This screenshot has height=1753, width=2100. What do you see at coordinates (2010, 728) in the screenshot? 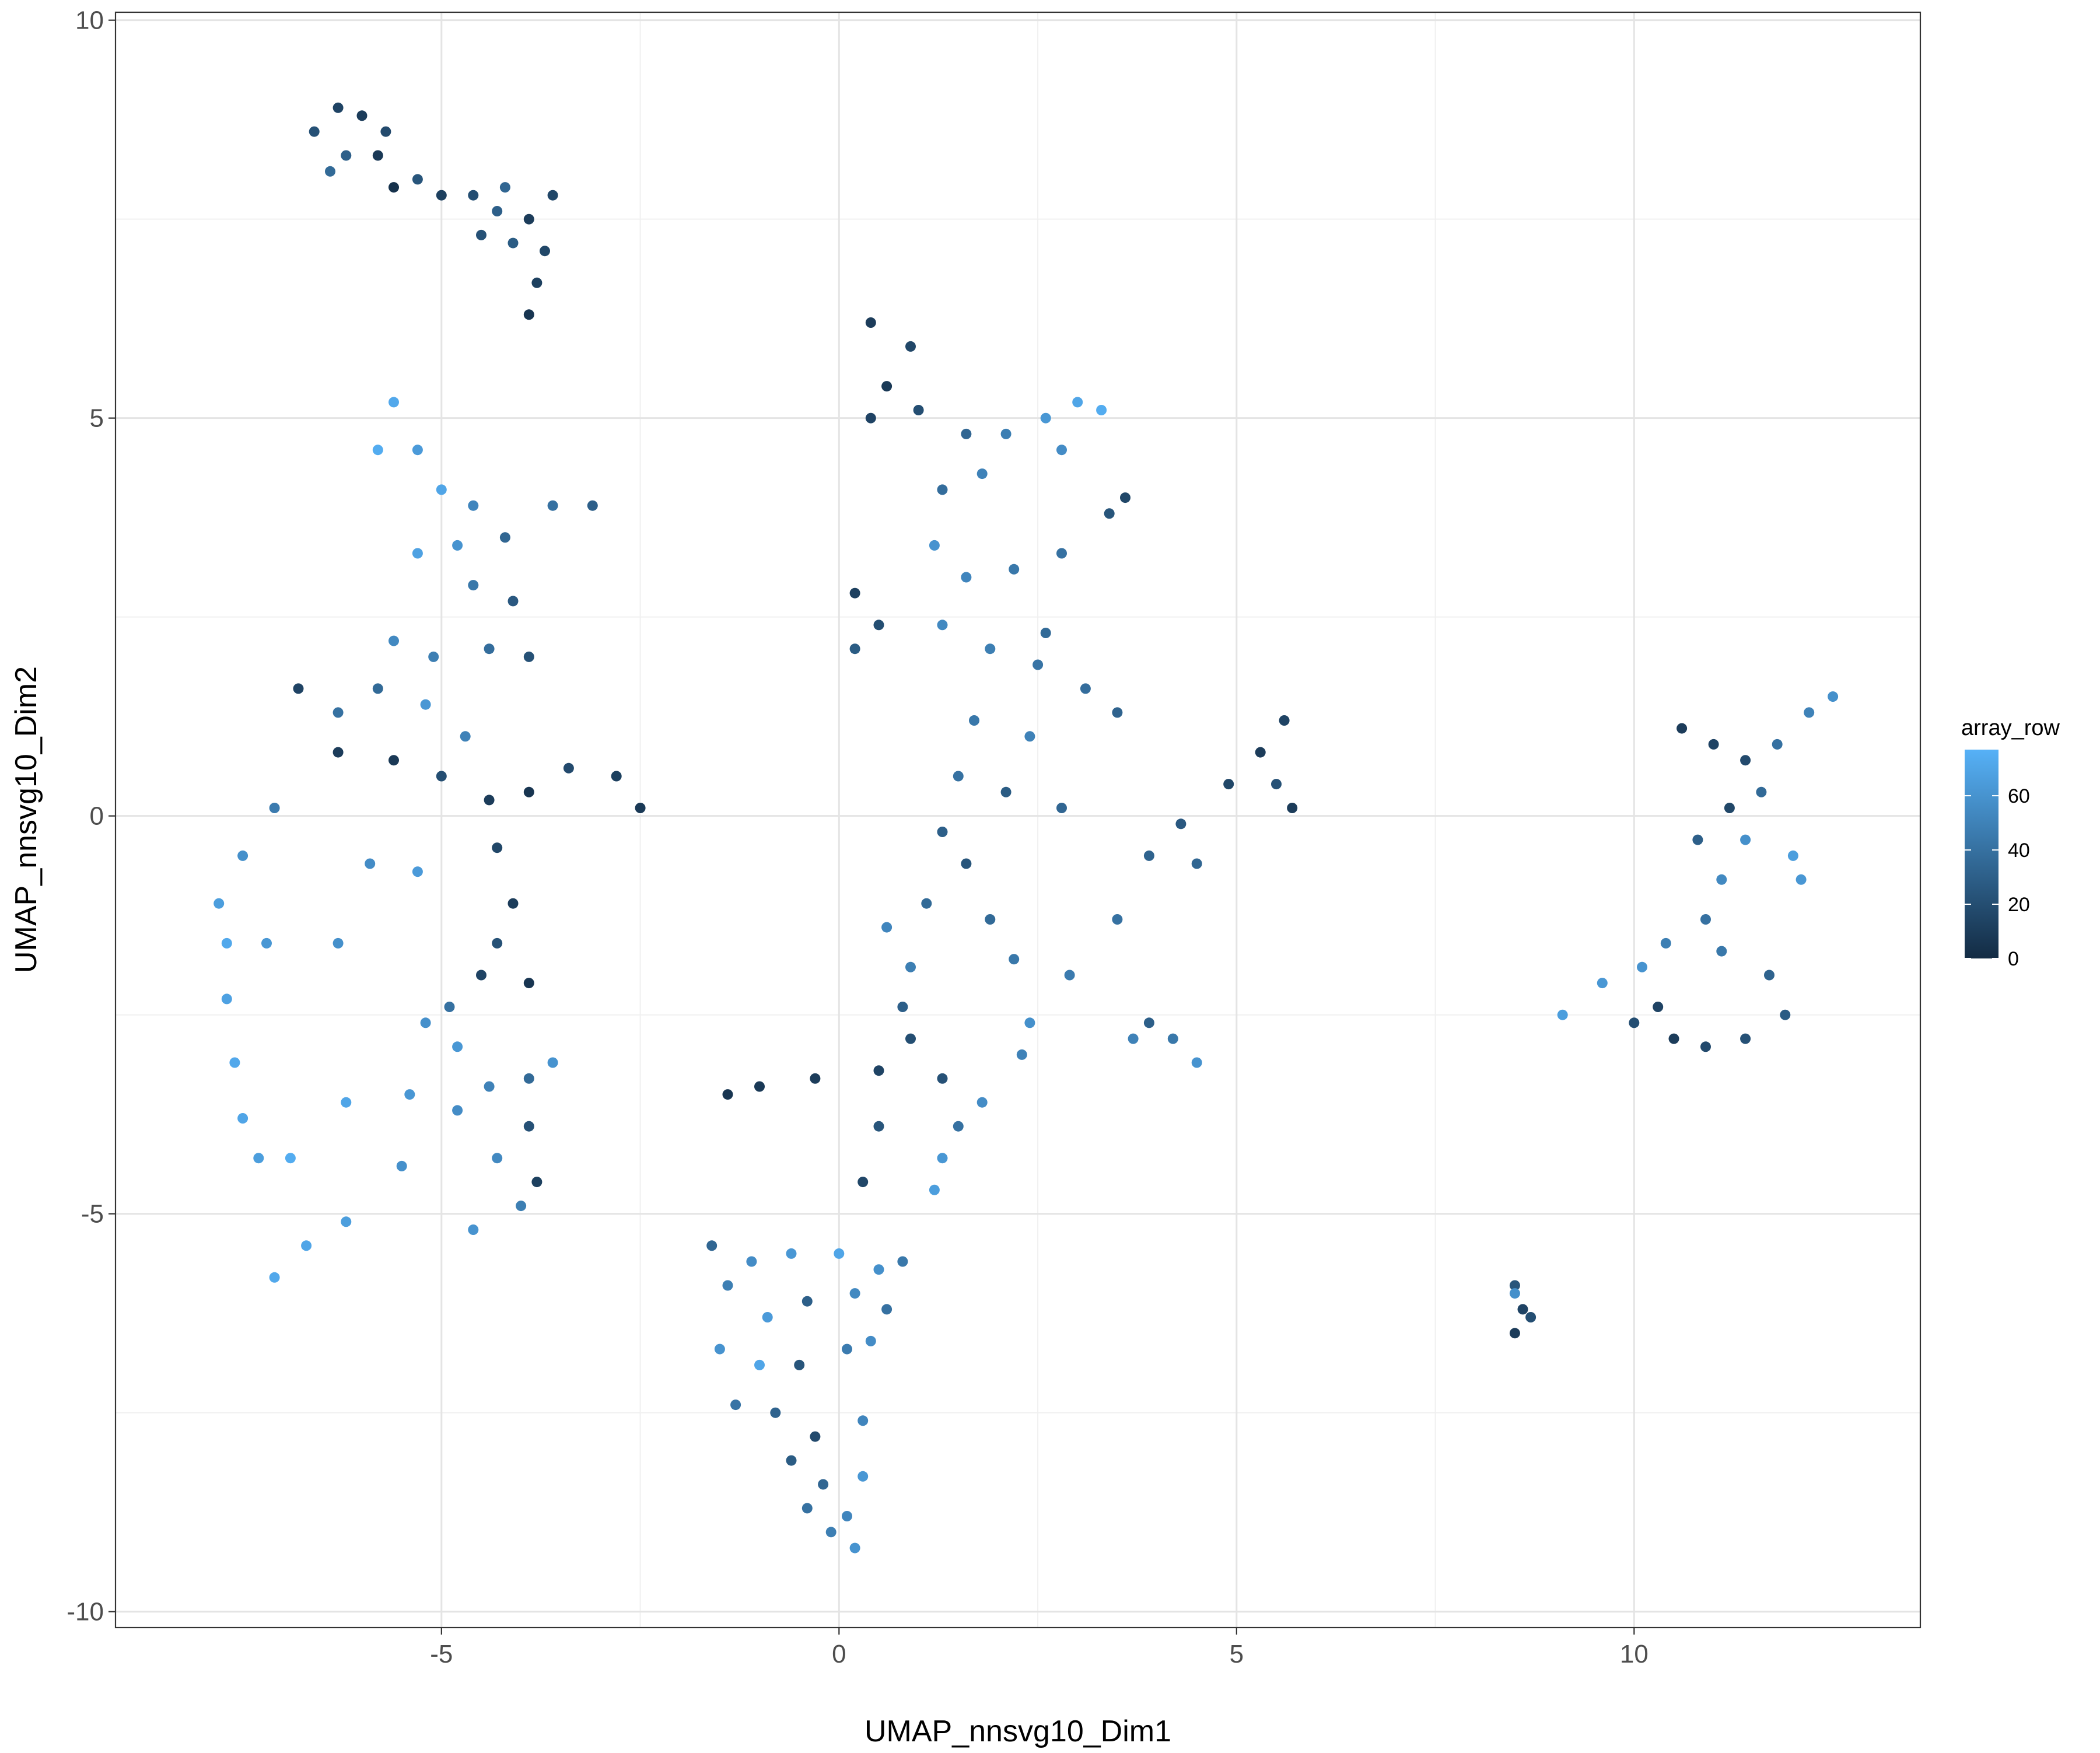
I see `legend-title: array_row` at bounding box center [2010, 728].